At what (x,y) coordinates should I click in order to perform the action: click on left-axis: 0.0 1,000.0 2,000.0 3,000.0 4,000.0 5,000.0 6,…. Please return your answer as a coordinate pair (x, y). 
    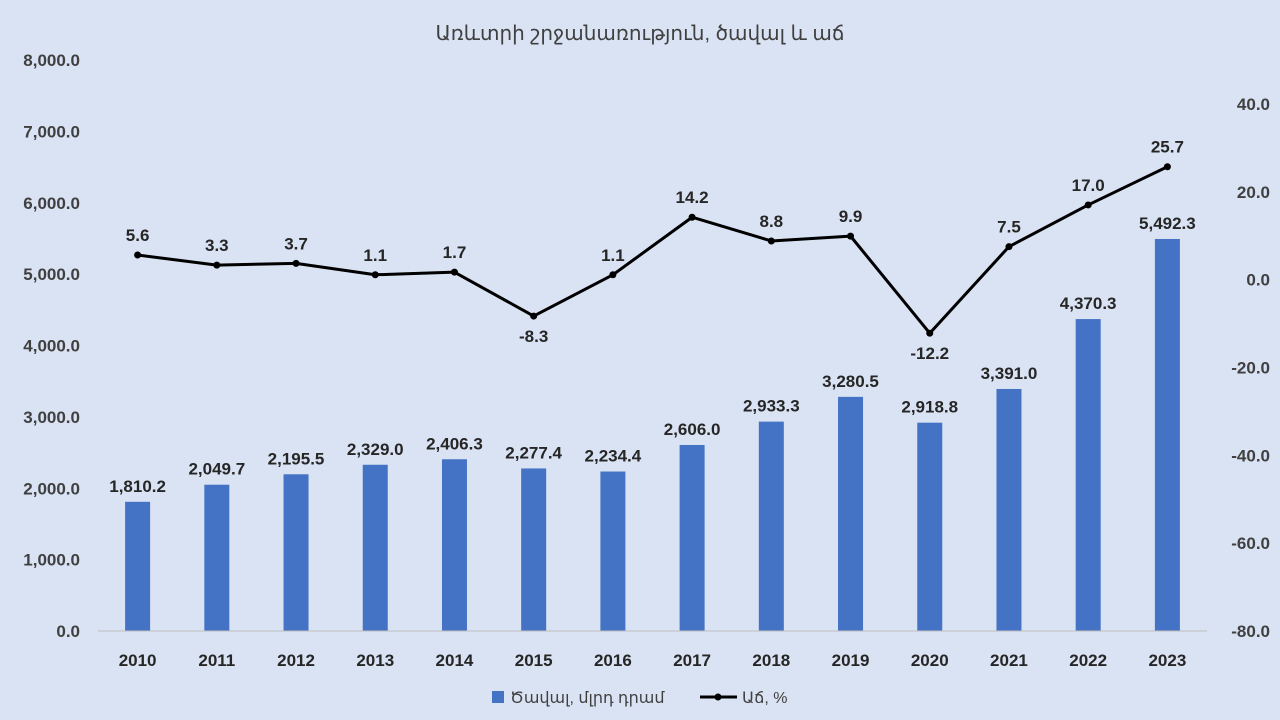
    Looking at the image, I should click on (51, 346).